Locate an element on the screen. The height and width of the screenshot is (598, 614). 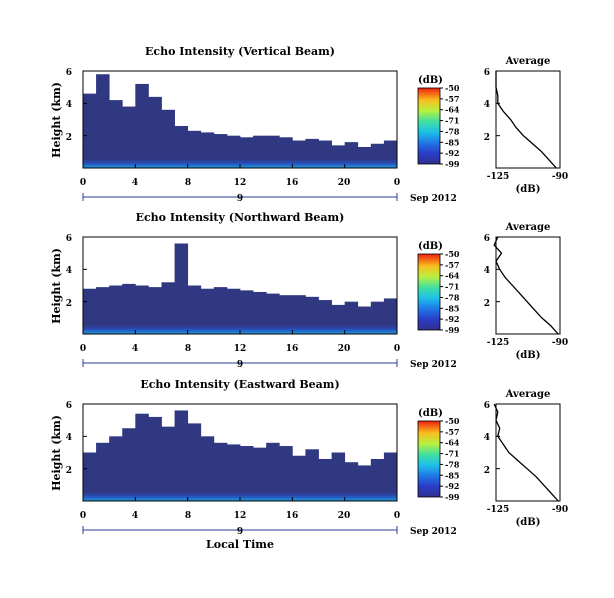
date-axis: 9 Sep 2012 is located at coordinates (269, 531).